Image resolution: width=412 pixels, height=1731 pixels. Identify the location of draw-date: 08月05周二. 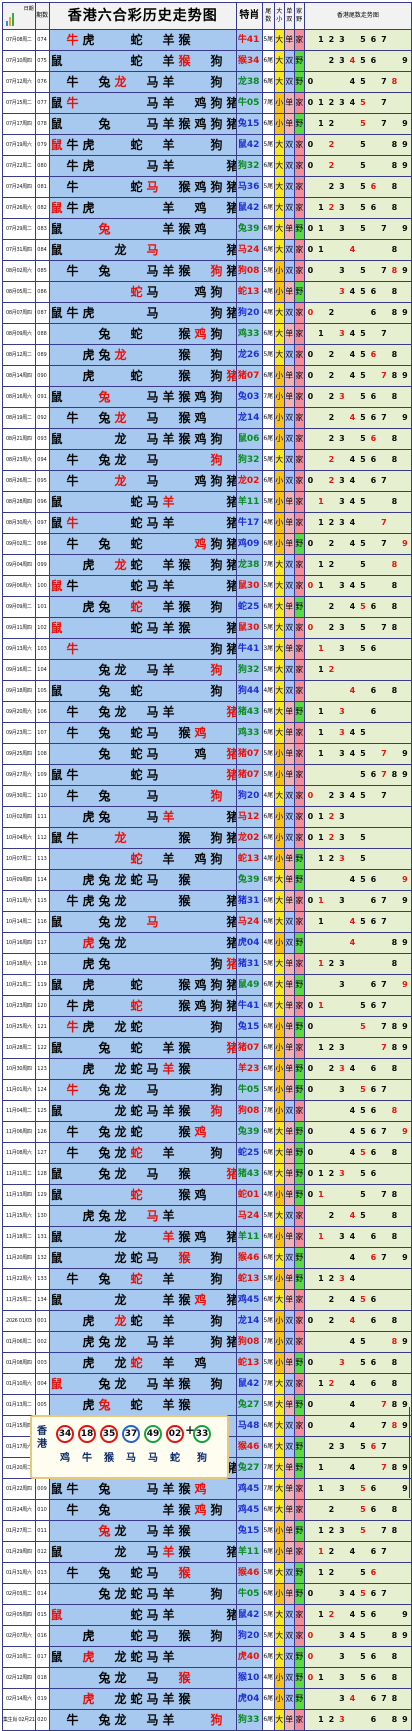
(19, 292).